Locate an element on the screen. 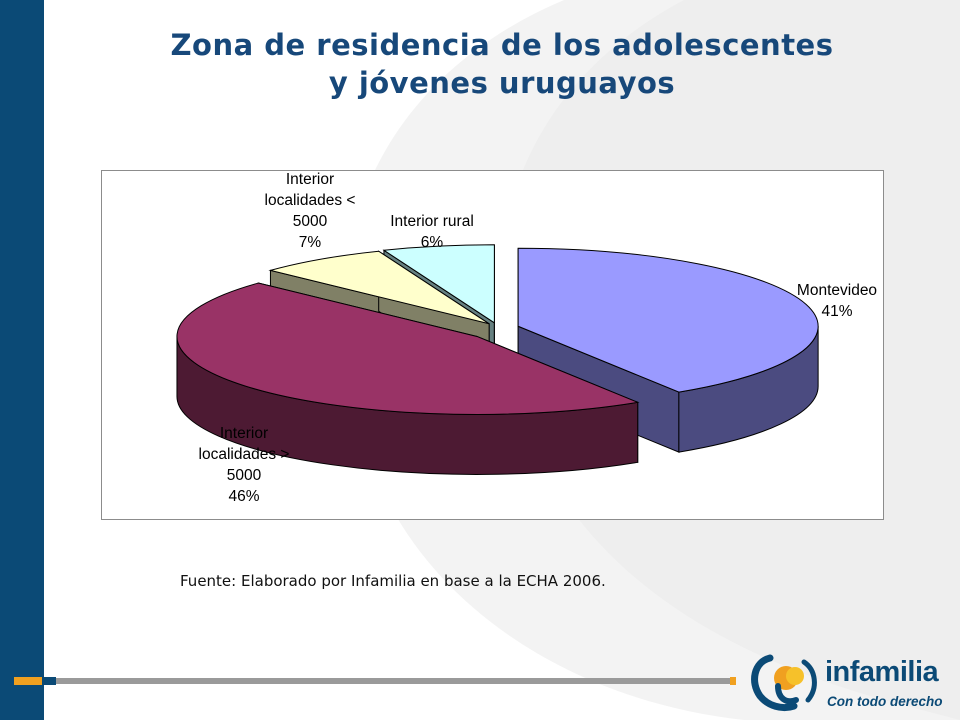  slice-2-label: Interior localidades > 5000 46% is located at coordinates (244, 465).